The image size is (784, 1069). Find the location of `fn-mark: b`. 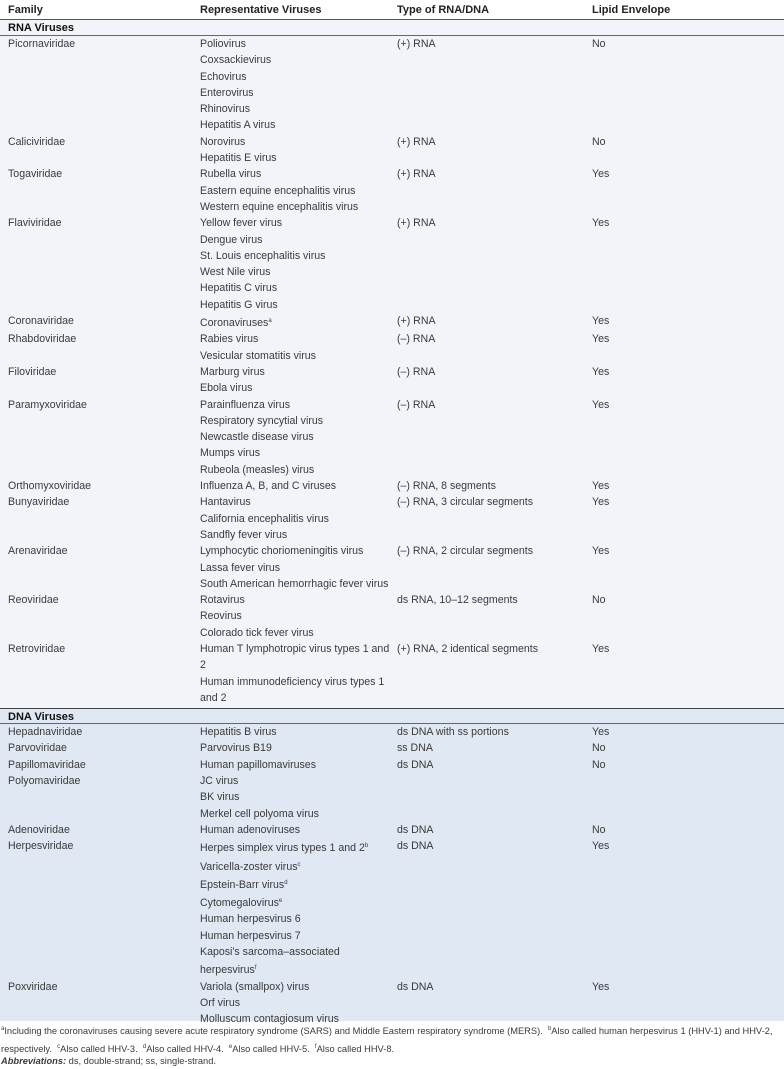

fn-mark: b is located at coordinates (549, 1029).